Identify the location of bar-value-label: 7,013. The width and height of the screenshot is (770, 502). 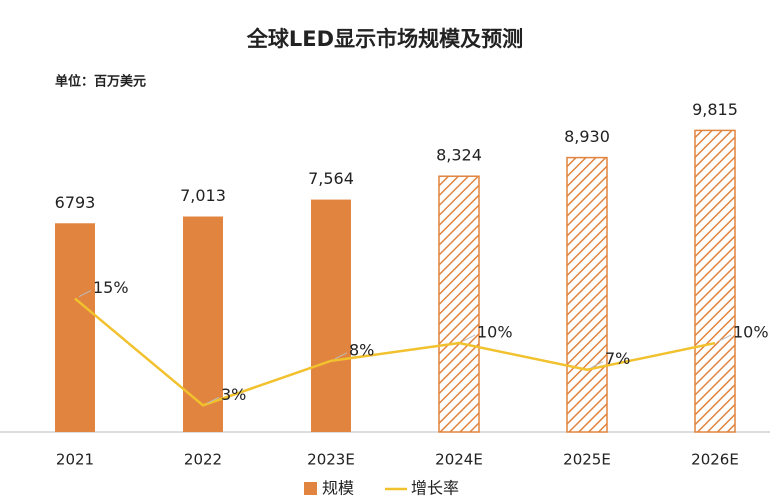
(203, 195).